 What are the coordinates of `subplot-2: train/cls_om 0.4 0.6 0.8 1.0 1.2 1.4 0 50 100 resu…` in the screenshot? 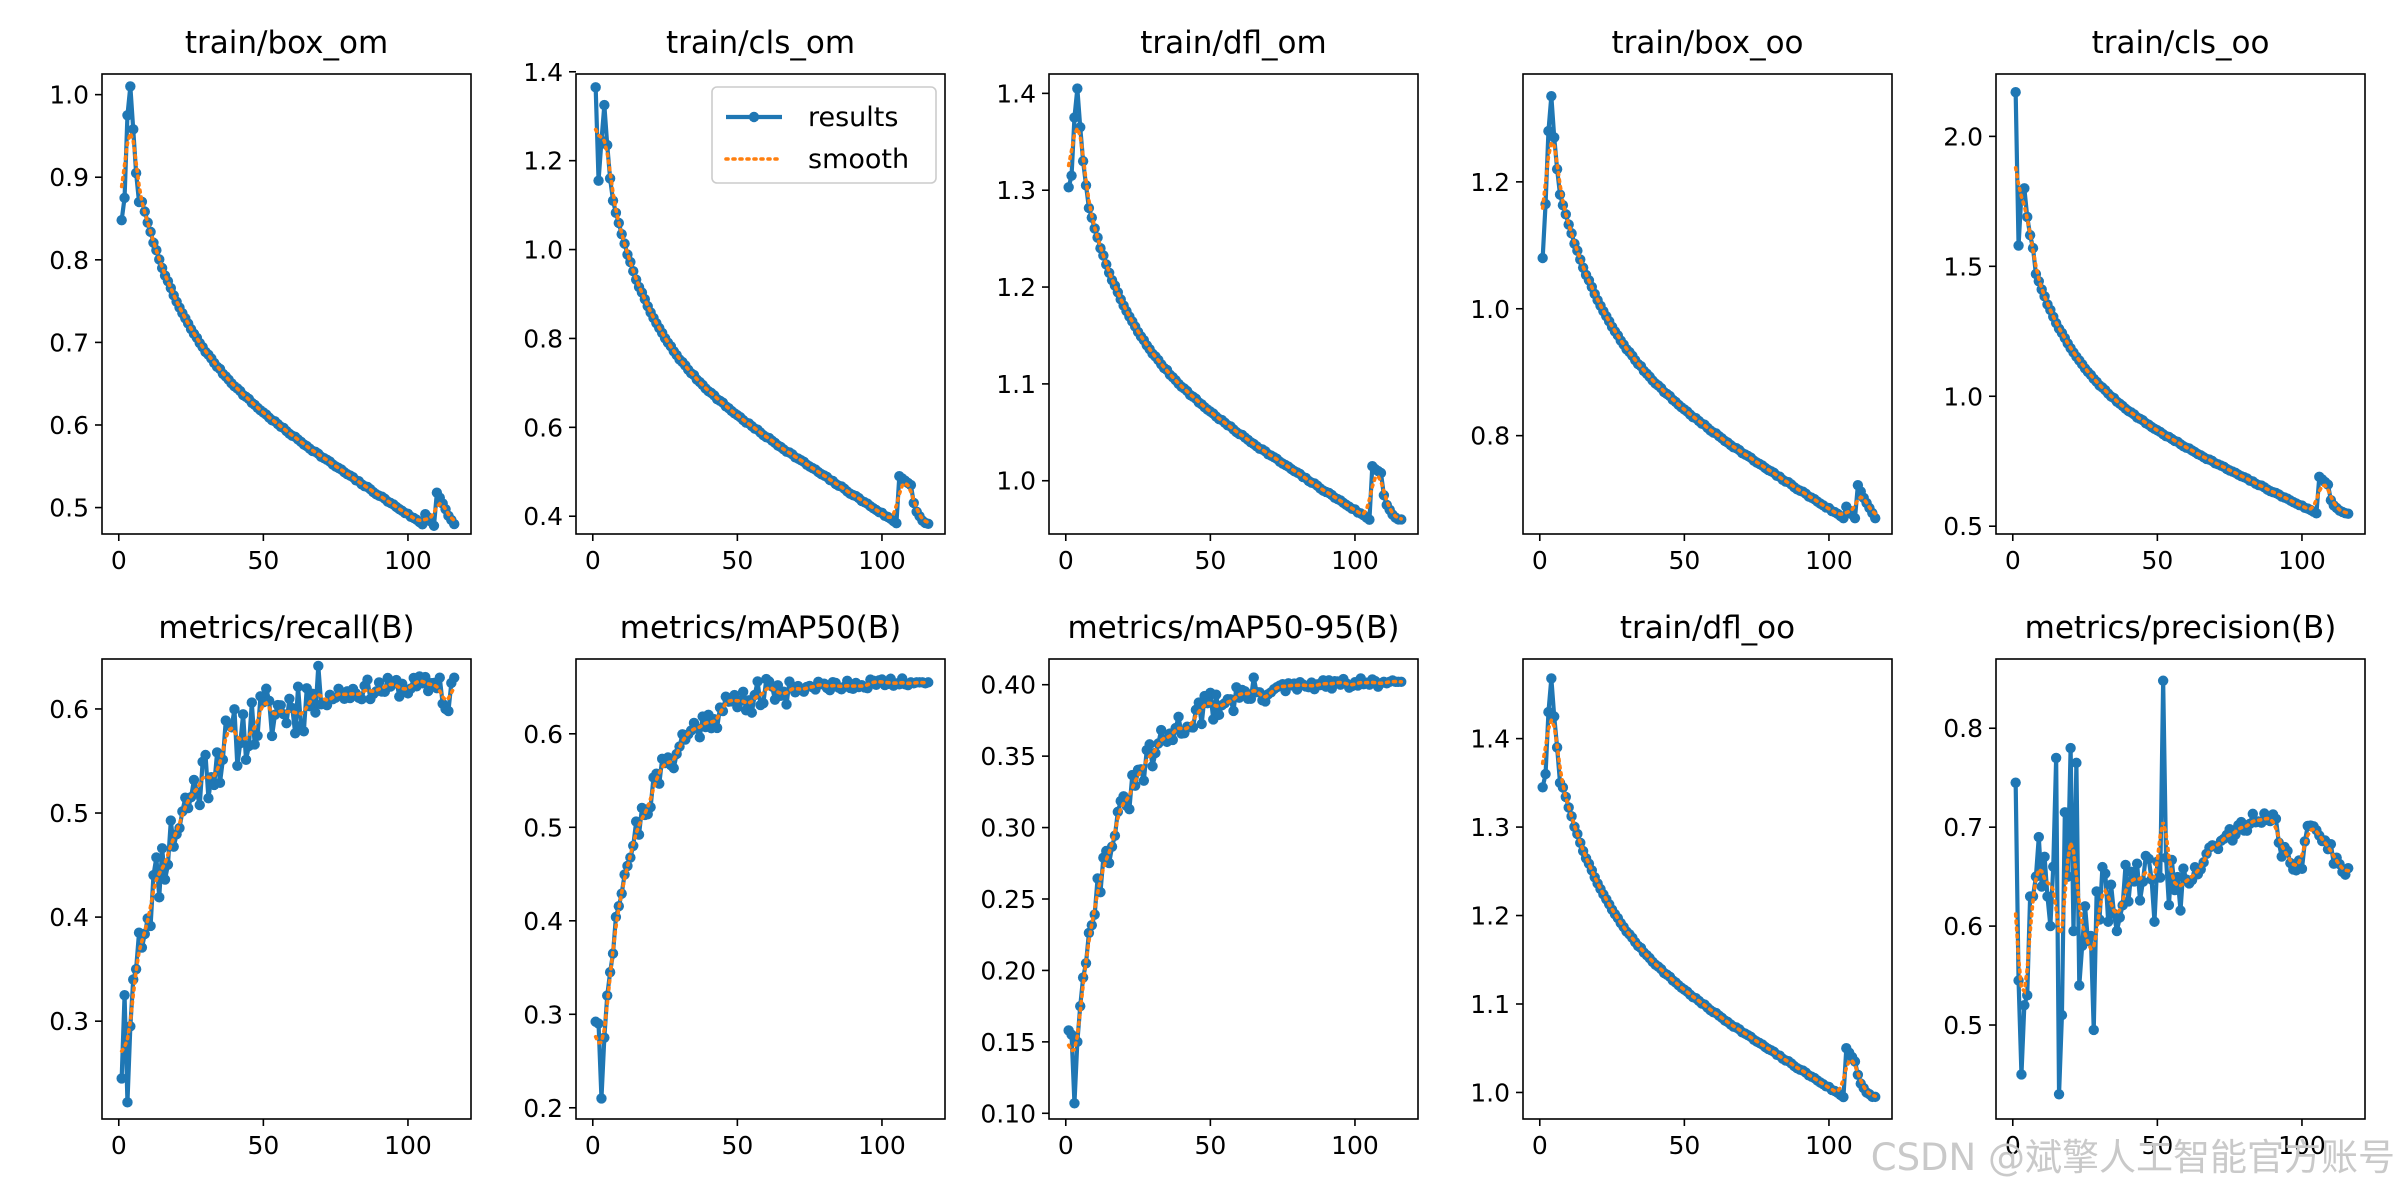 It's located at (734, 300).